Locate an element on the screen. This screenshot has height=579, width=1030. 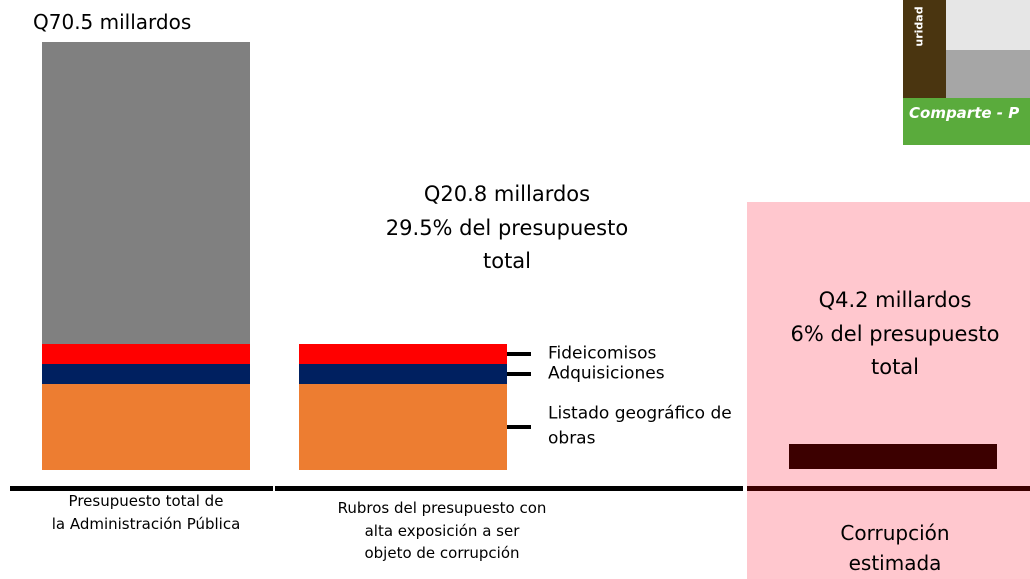
legend-label: Fideicomisos is located at coordinates (602, 352).